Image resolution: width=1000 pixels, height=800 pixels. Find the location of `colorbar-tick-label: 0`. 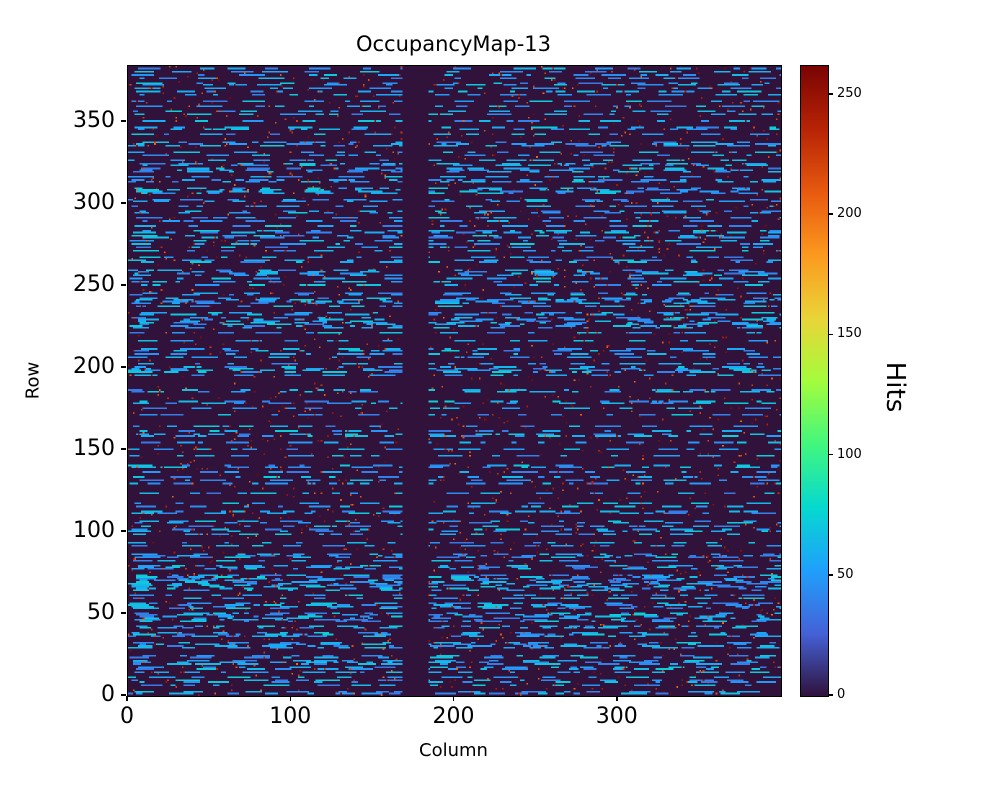

colorbar-tick-label: 0 is located at coordinates (841, 694).